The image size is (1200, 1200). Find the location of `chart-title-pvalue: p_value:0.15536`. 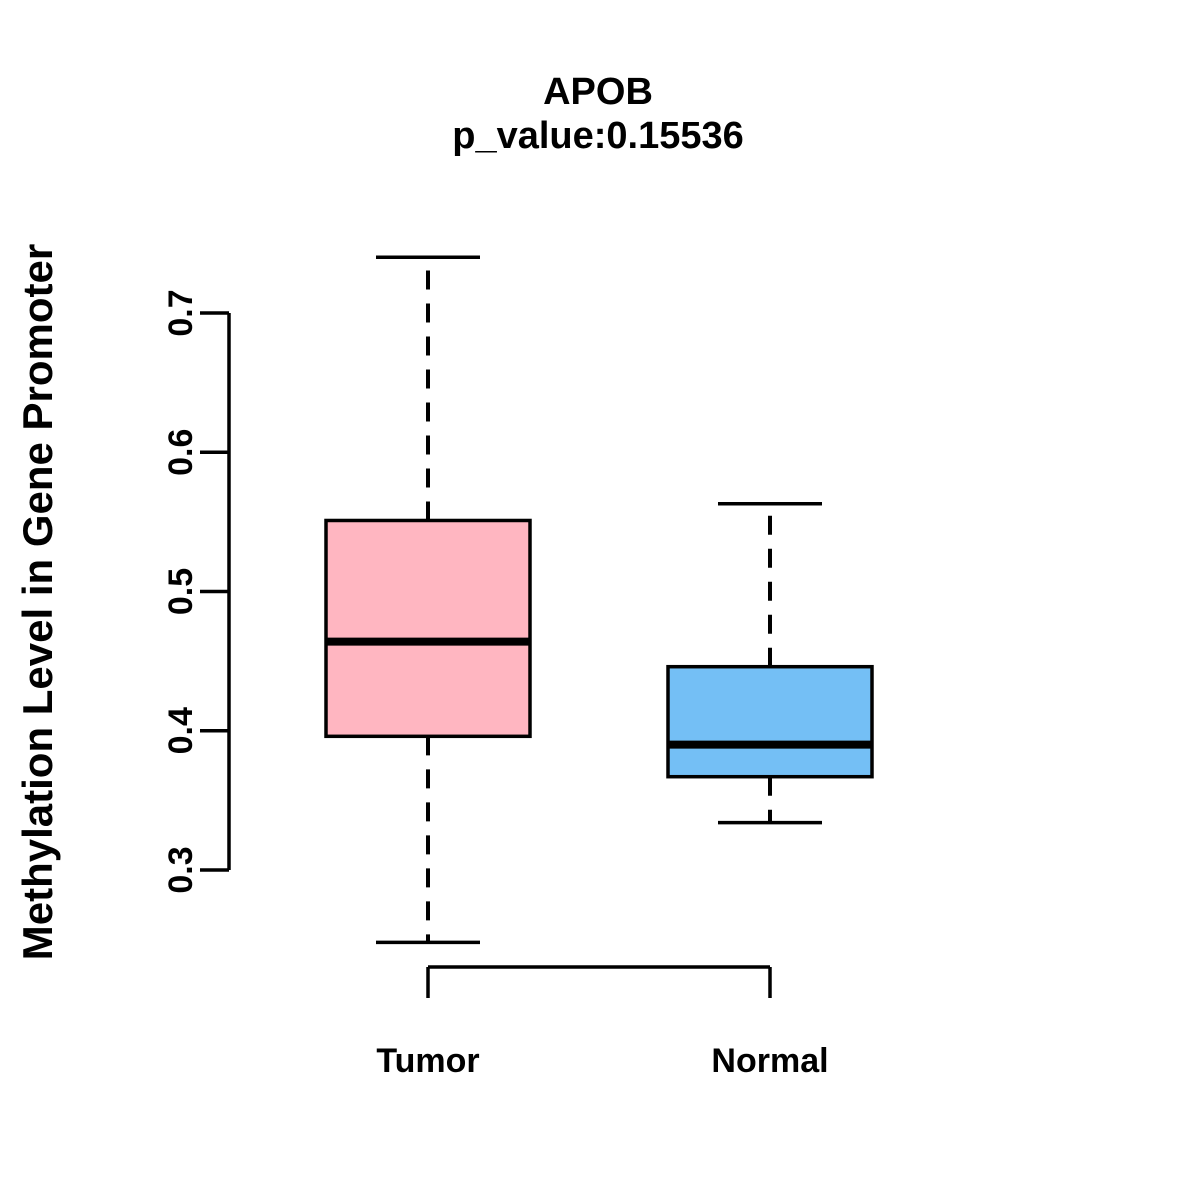

chart-title-pvalue: p_value:0.15536 is located at coordinates (598, 136).